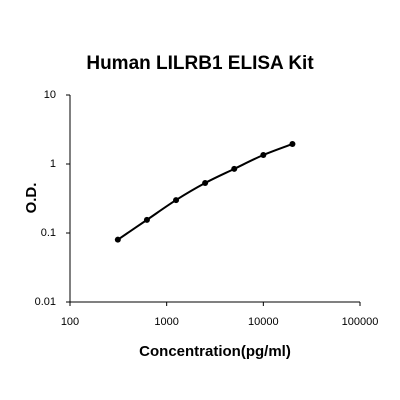 This screenshot has height=400, width=400. I want to click on curve, so click(205, 192).